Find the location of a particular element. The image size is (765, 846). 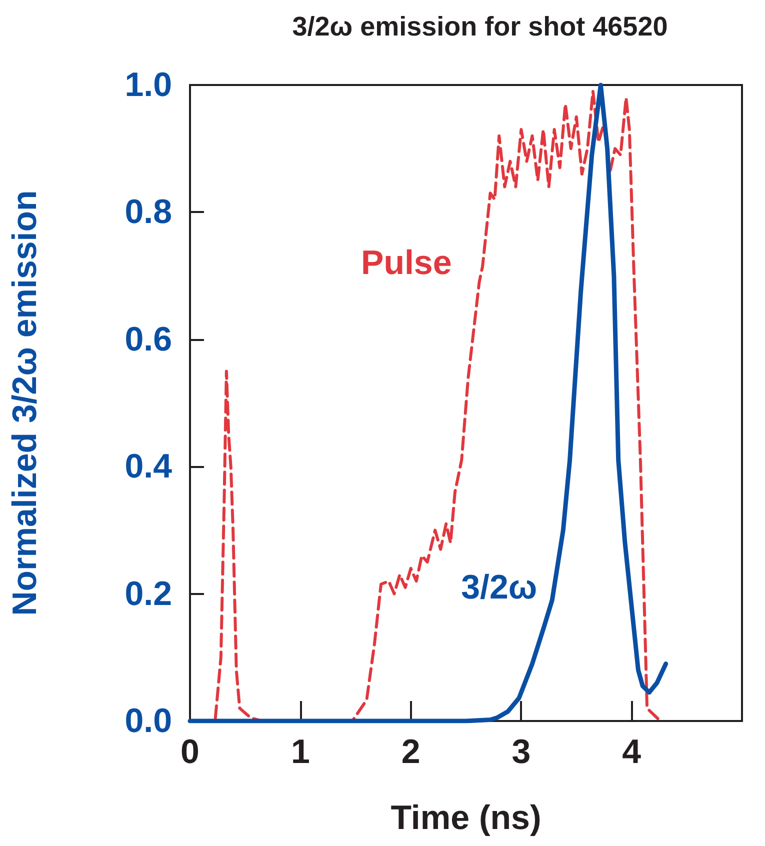

y-tick-label: 0.8 is located at coordinates (148, 212).